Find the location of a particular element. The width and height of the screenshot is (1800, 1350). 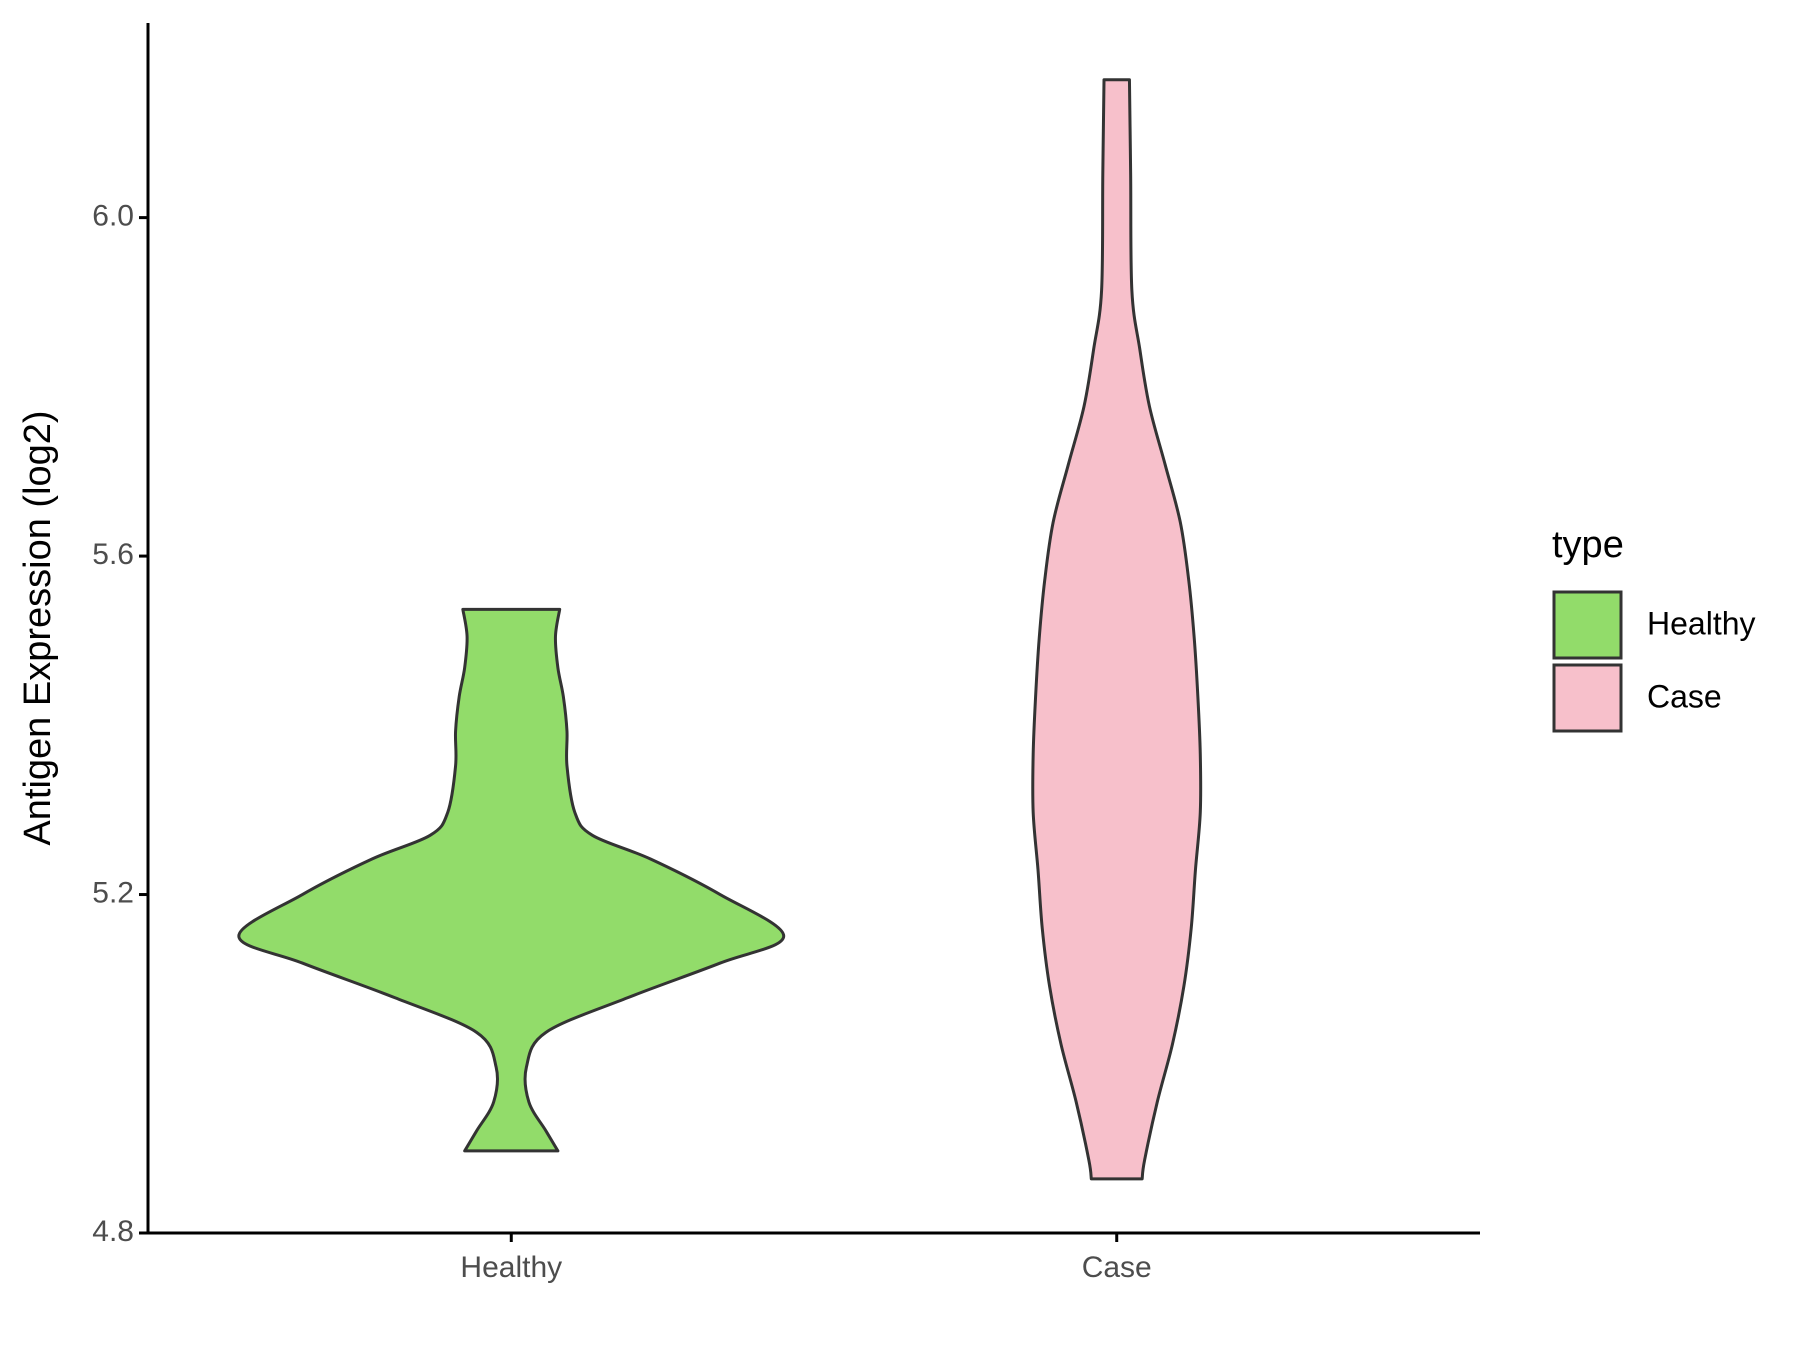

y-axis-title: Antigen Expression (log2) is located at coordinates (38, 627).